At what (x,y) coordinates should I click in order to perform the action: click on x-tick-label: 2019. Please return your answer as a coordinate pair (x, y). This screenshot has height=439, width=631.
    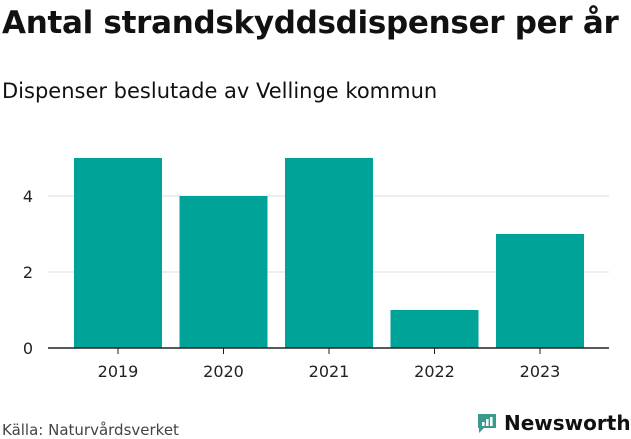
    Looking at the image, I should click on (118, 371).